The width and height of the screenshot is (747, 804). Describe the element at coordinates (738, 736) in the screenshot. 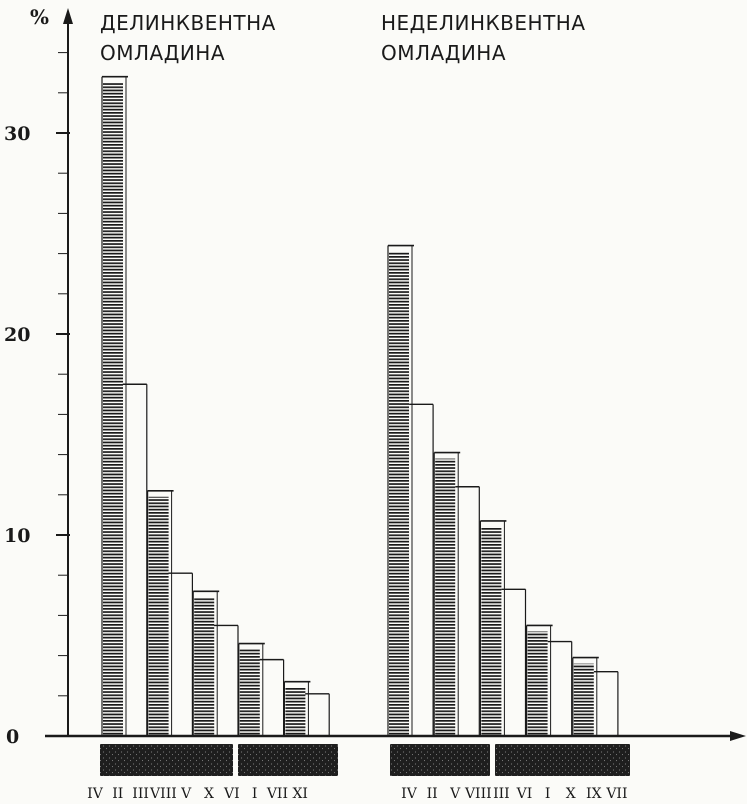

I see `x-axis-arrow` at that location.